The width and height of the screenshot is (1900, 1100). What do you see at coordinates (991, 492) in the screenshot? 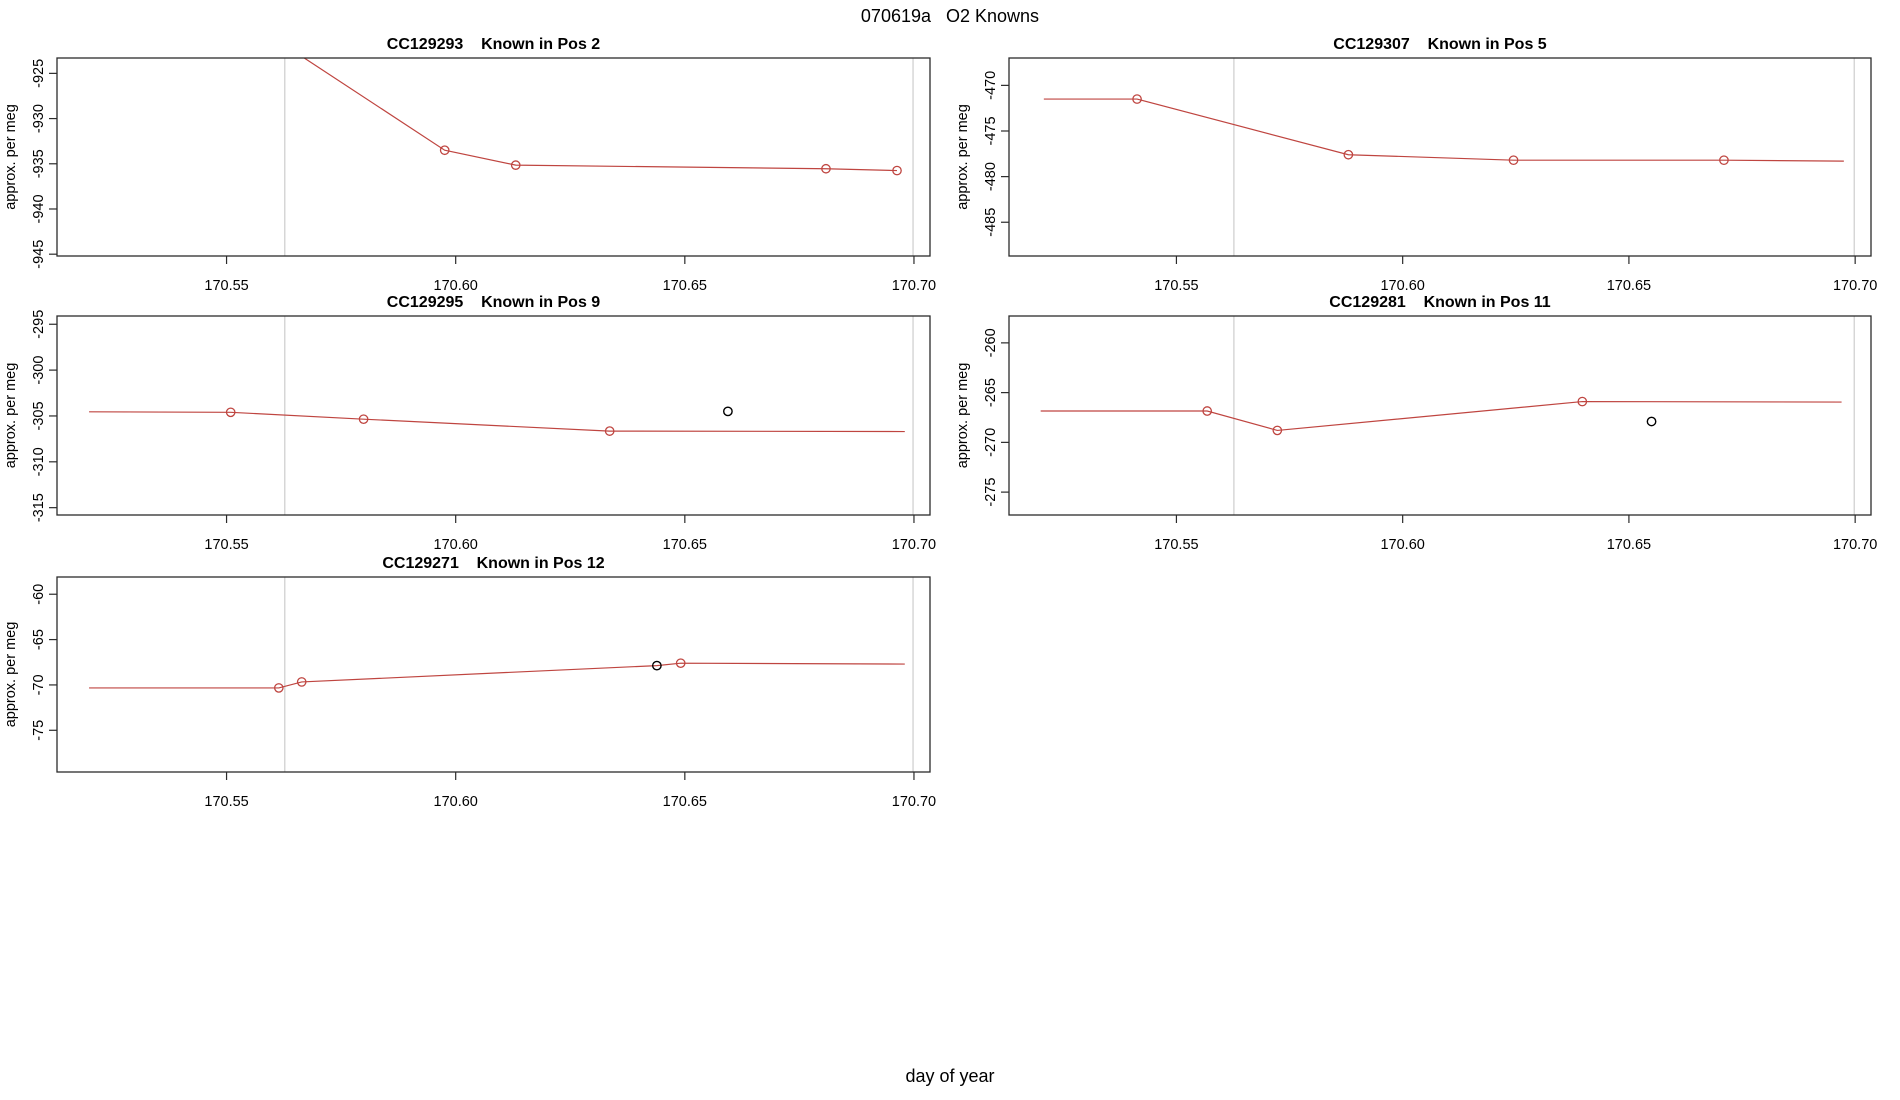
I see `y-tick-label: -275` at bounding box center [991, 492].